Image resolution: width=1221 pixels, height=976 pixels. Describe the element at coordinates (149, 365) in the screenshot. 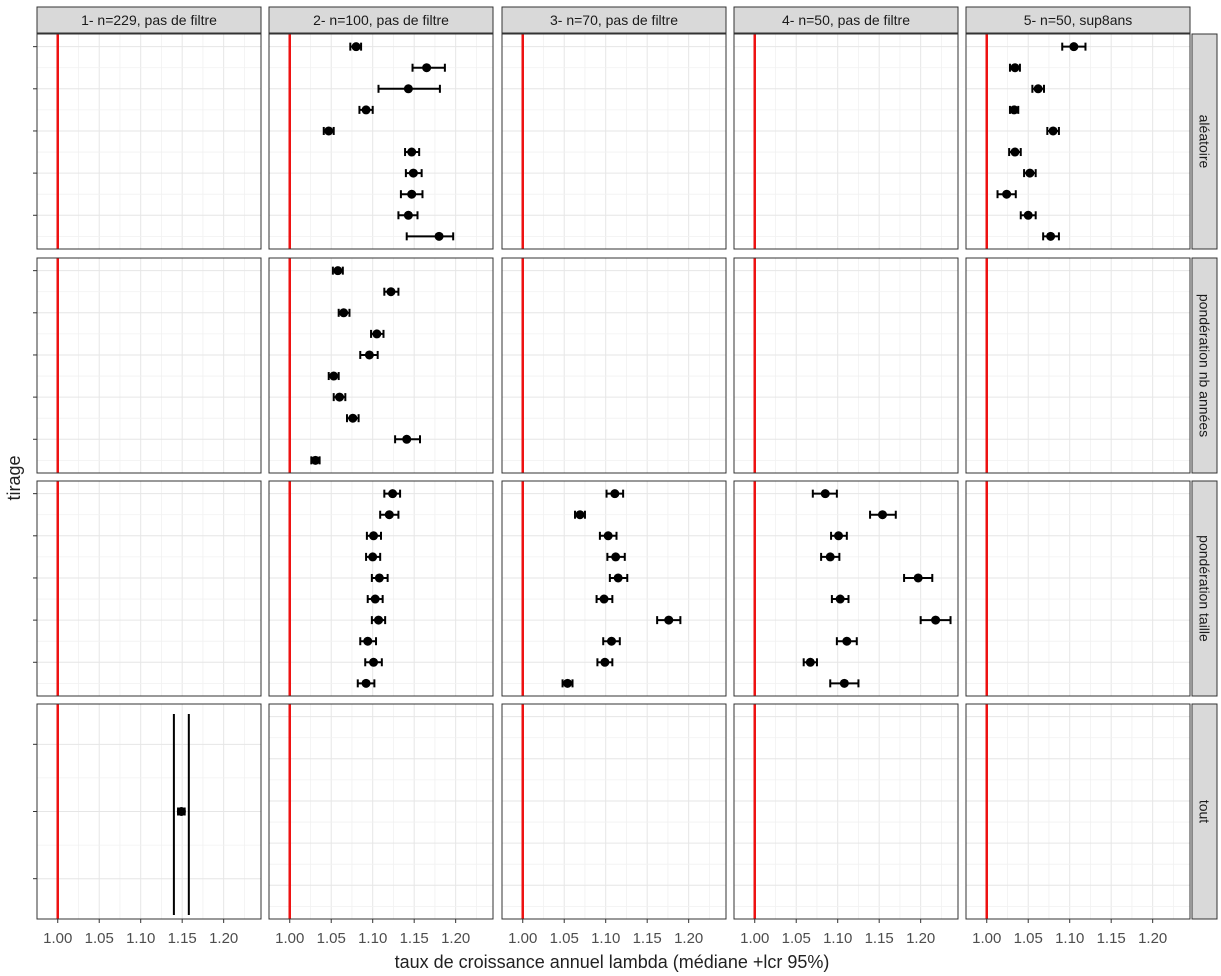

I see `panel-r1-c0` at that location.